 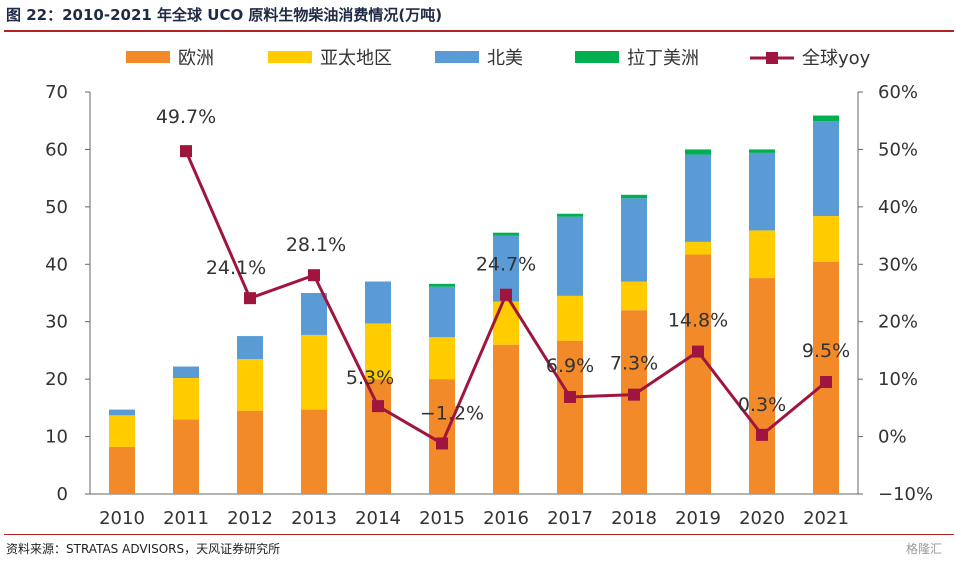 I want to click on yoy-data-label: 24.1%, so click(x=236, y=268).